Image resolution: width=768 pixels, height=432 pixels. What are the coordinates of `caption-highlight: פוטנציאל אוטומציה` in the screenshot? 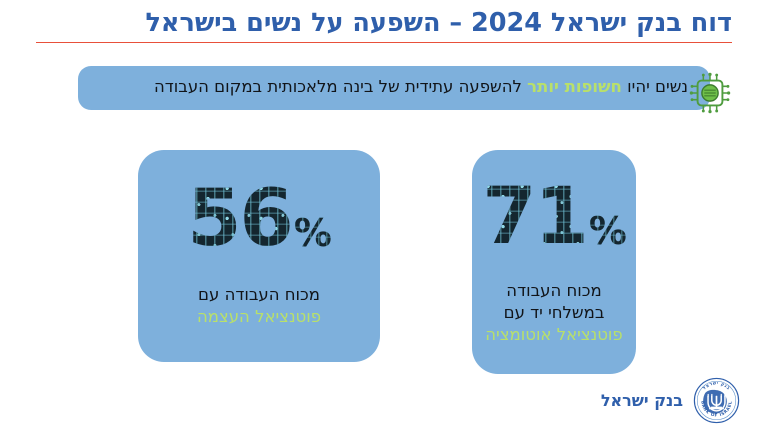 It's located at (554, 335).